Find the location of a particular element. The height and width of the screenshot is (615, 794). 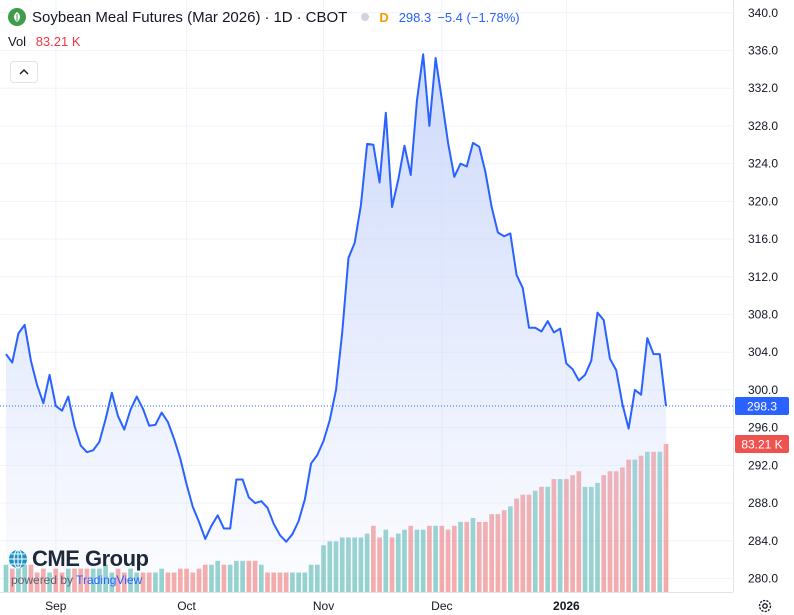

powered-by: powered by TradingView is located at coordinates (80, 580).